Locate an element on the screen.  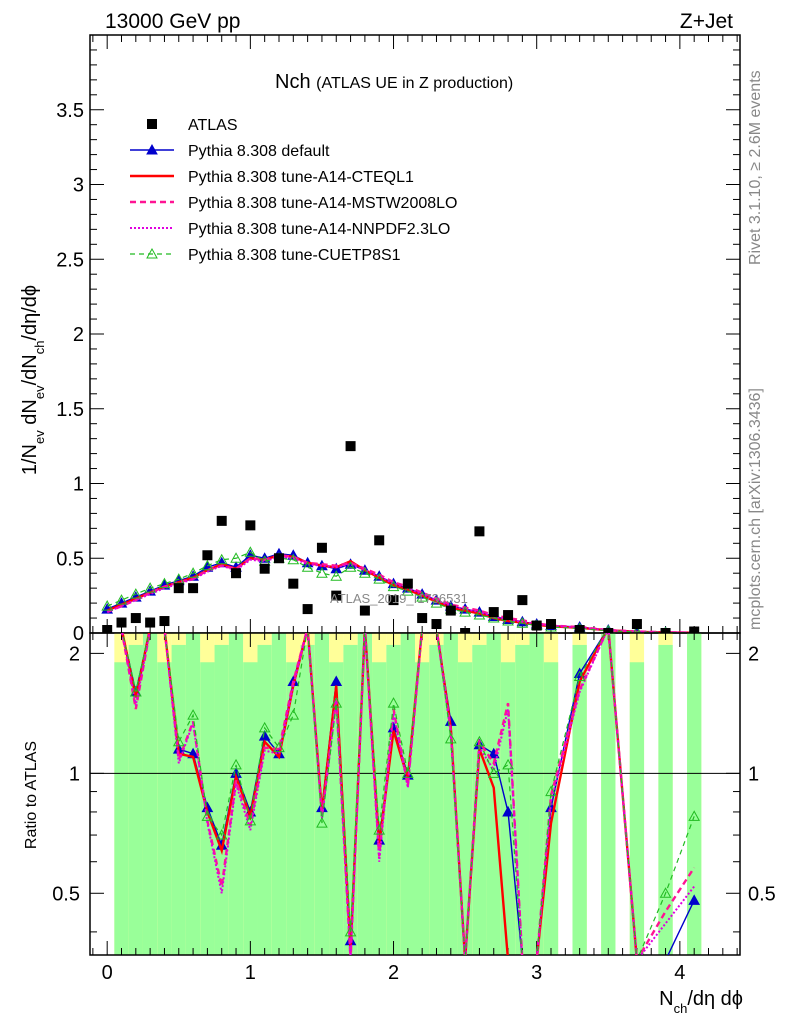
series-line-cuetp8s1 is located at coordinates (400, 592).